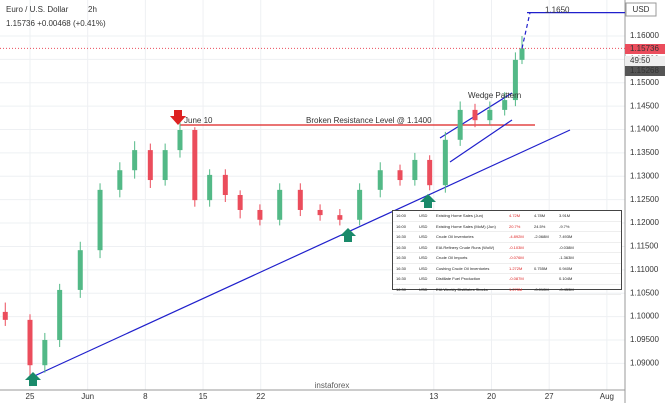  I want to click on calendar-cell: 1.272M, so click(516, 268).